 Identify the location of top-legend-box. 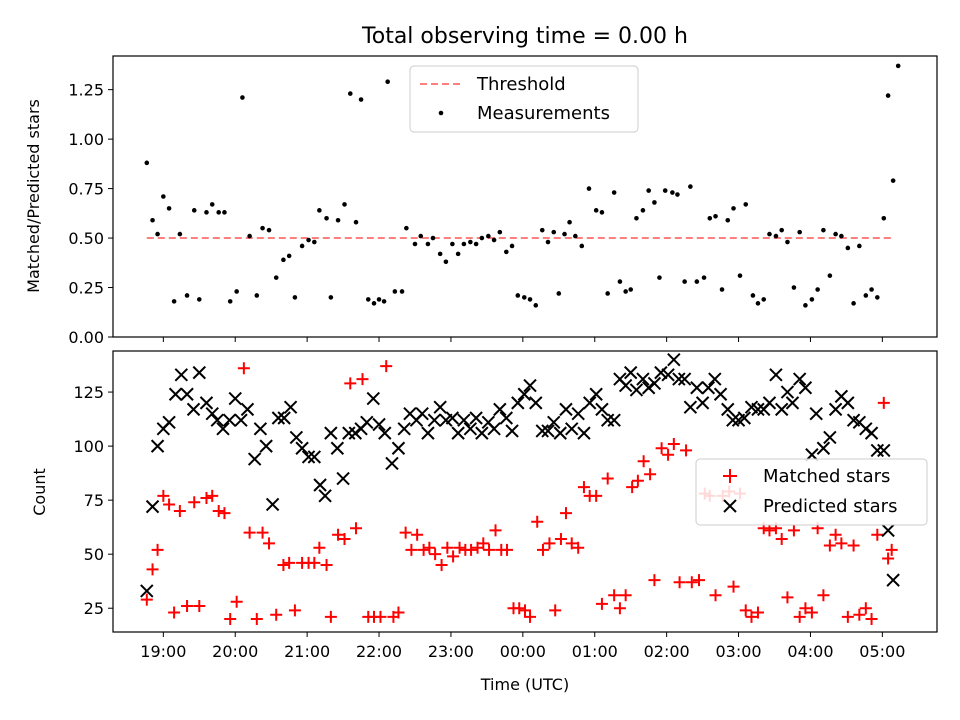
(524, 99).